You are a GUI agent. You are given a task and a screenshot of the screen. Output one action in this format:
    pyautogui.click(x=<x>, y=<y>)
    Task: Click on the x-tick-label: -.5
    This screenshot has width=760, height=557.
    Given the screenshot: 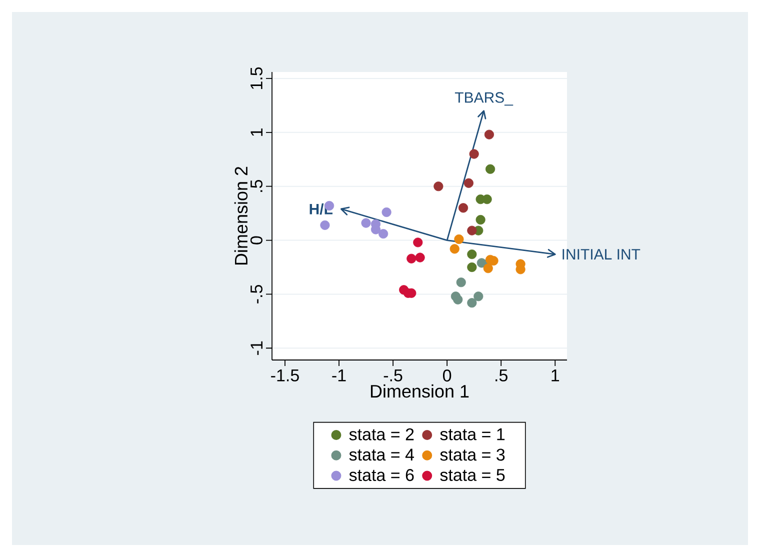 What is the action you would take?
    pyautogui.click(x=393, y=376)
    